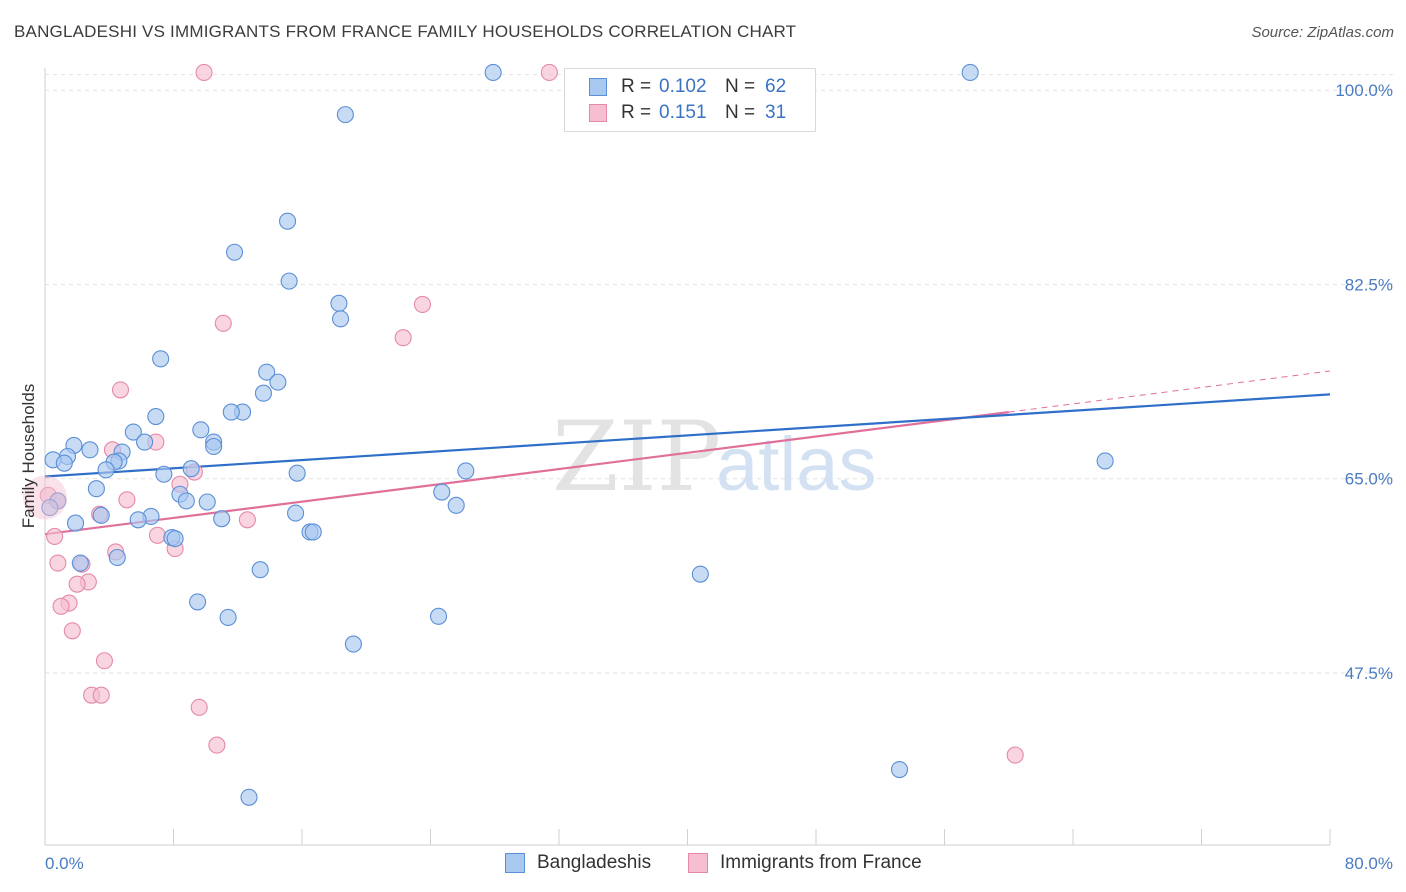 The image size is (1406, 892). Describe the element at coordinates (1364, 90) in the screenshot. I see `y-tick-label: 100.0%` at that location.